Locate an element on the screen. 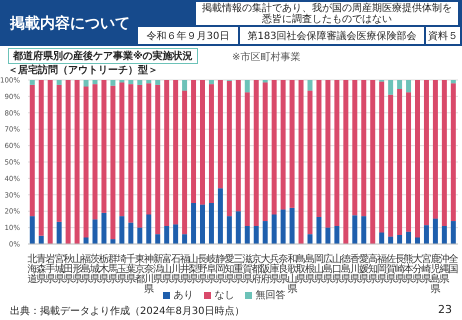 This screenshot has height=320, width=462. x-tick-label: 奈良県 is located at coordinates (283, 269).